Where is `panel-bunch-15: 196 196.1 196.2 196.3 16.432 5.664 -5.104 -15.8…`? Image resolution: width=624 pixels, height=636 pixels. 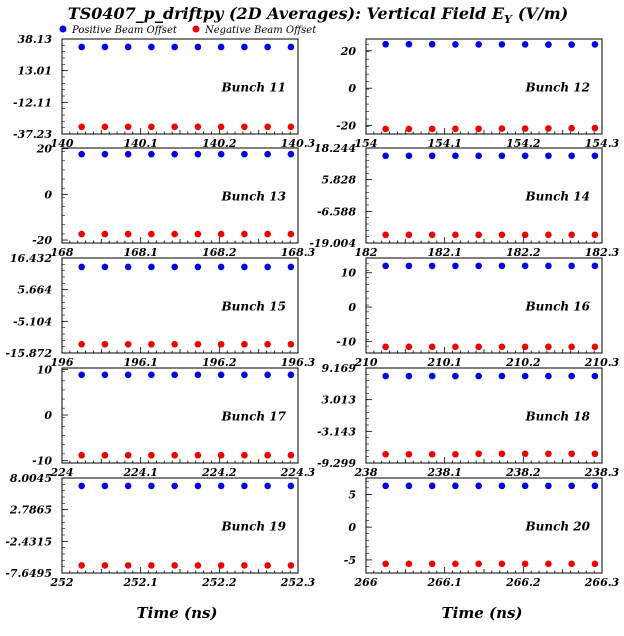 panel-bunch-15: 196 196.1 196.2 196.3 16.432 5.664 -5.104 -15.8… is located at coordinates (160, 310).